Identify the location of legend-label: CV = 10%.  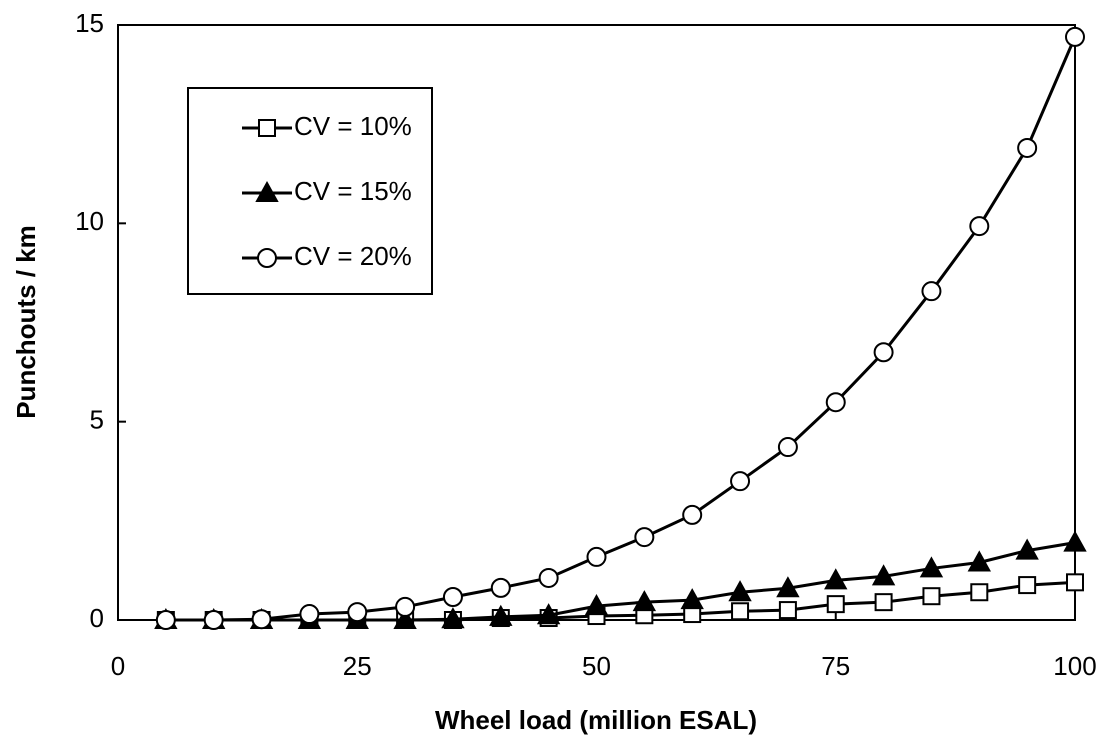
(353, 126).